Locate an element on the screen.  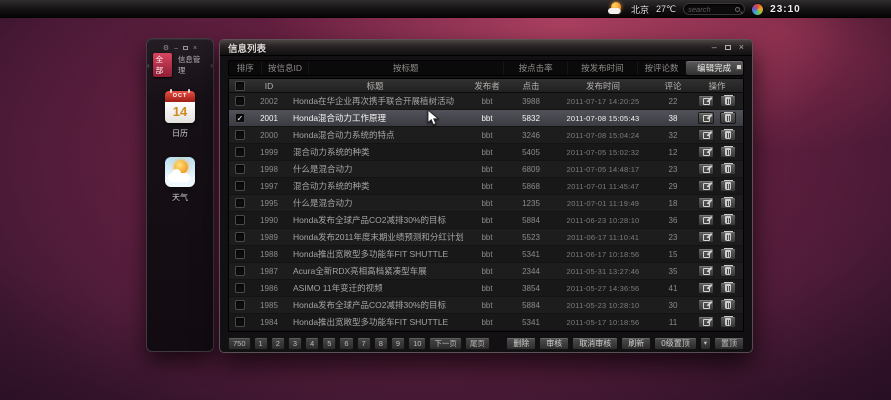
sort-tab-6: 按评论数 is located at coordinates (662, 68).